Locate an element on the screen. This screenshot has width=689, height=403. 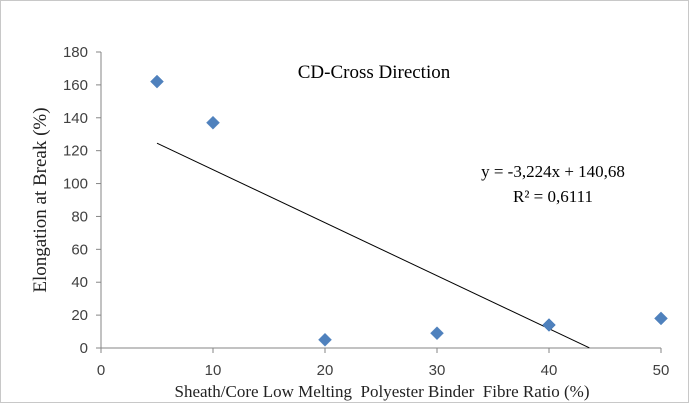
x-tick-label: 0 is located at coordinates (101, 370).